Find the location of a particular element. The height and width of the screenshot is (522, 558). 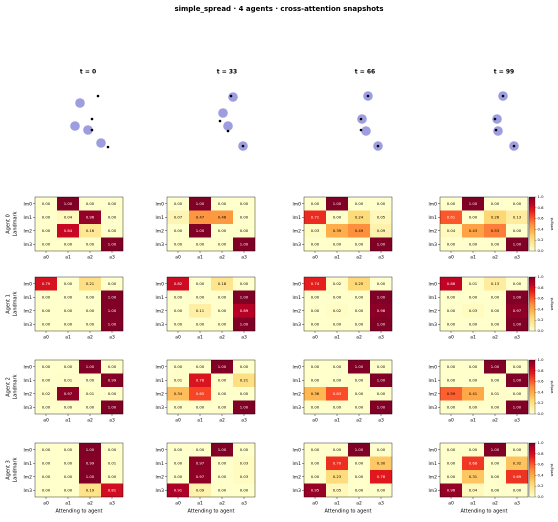

cell-label: 0.68 is located at coordinates (473, 462).